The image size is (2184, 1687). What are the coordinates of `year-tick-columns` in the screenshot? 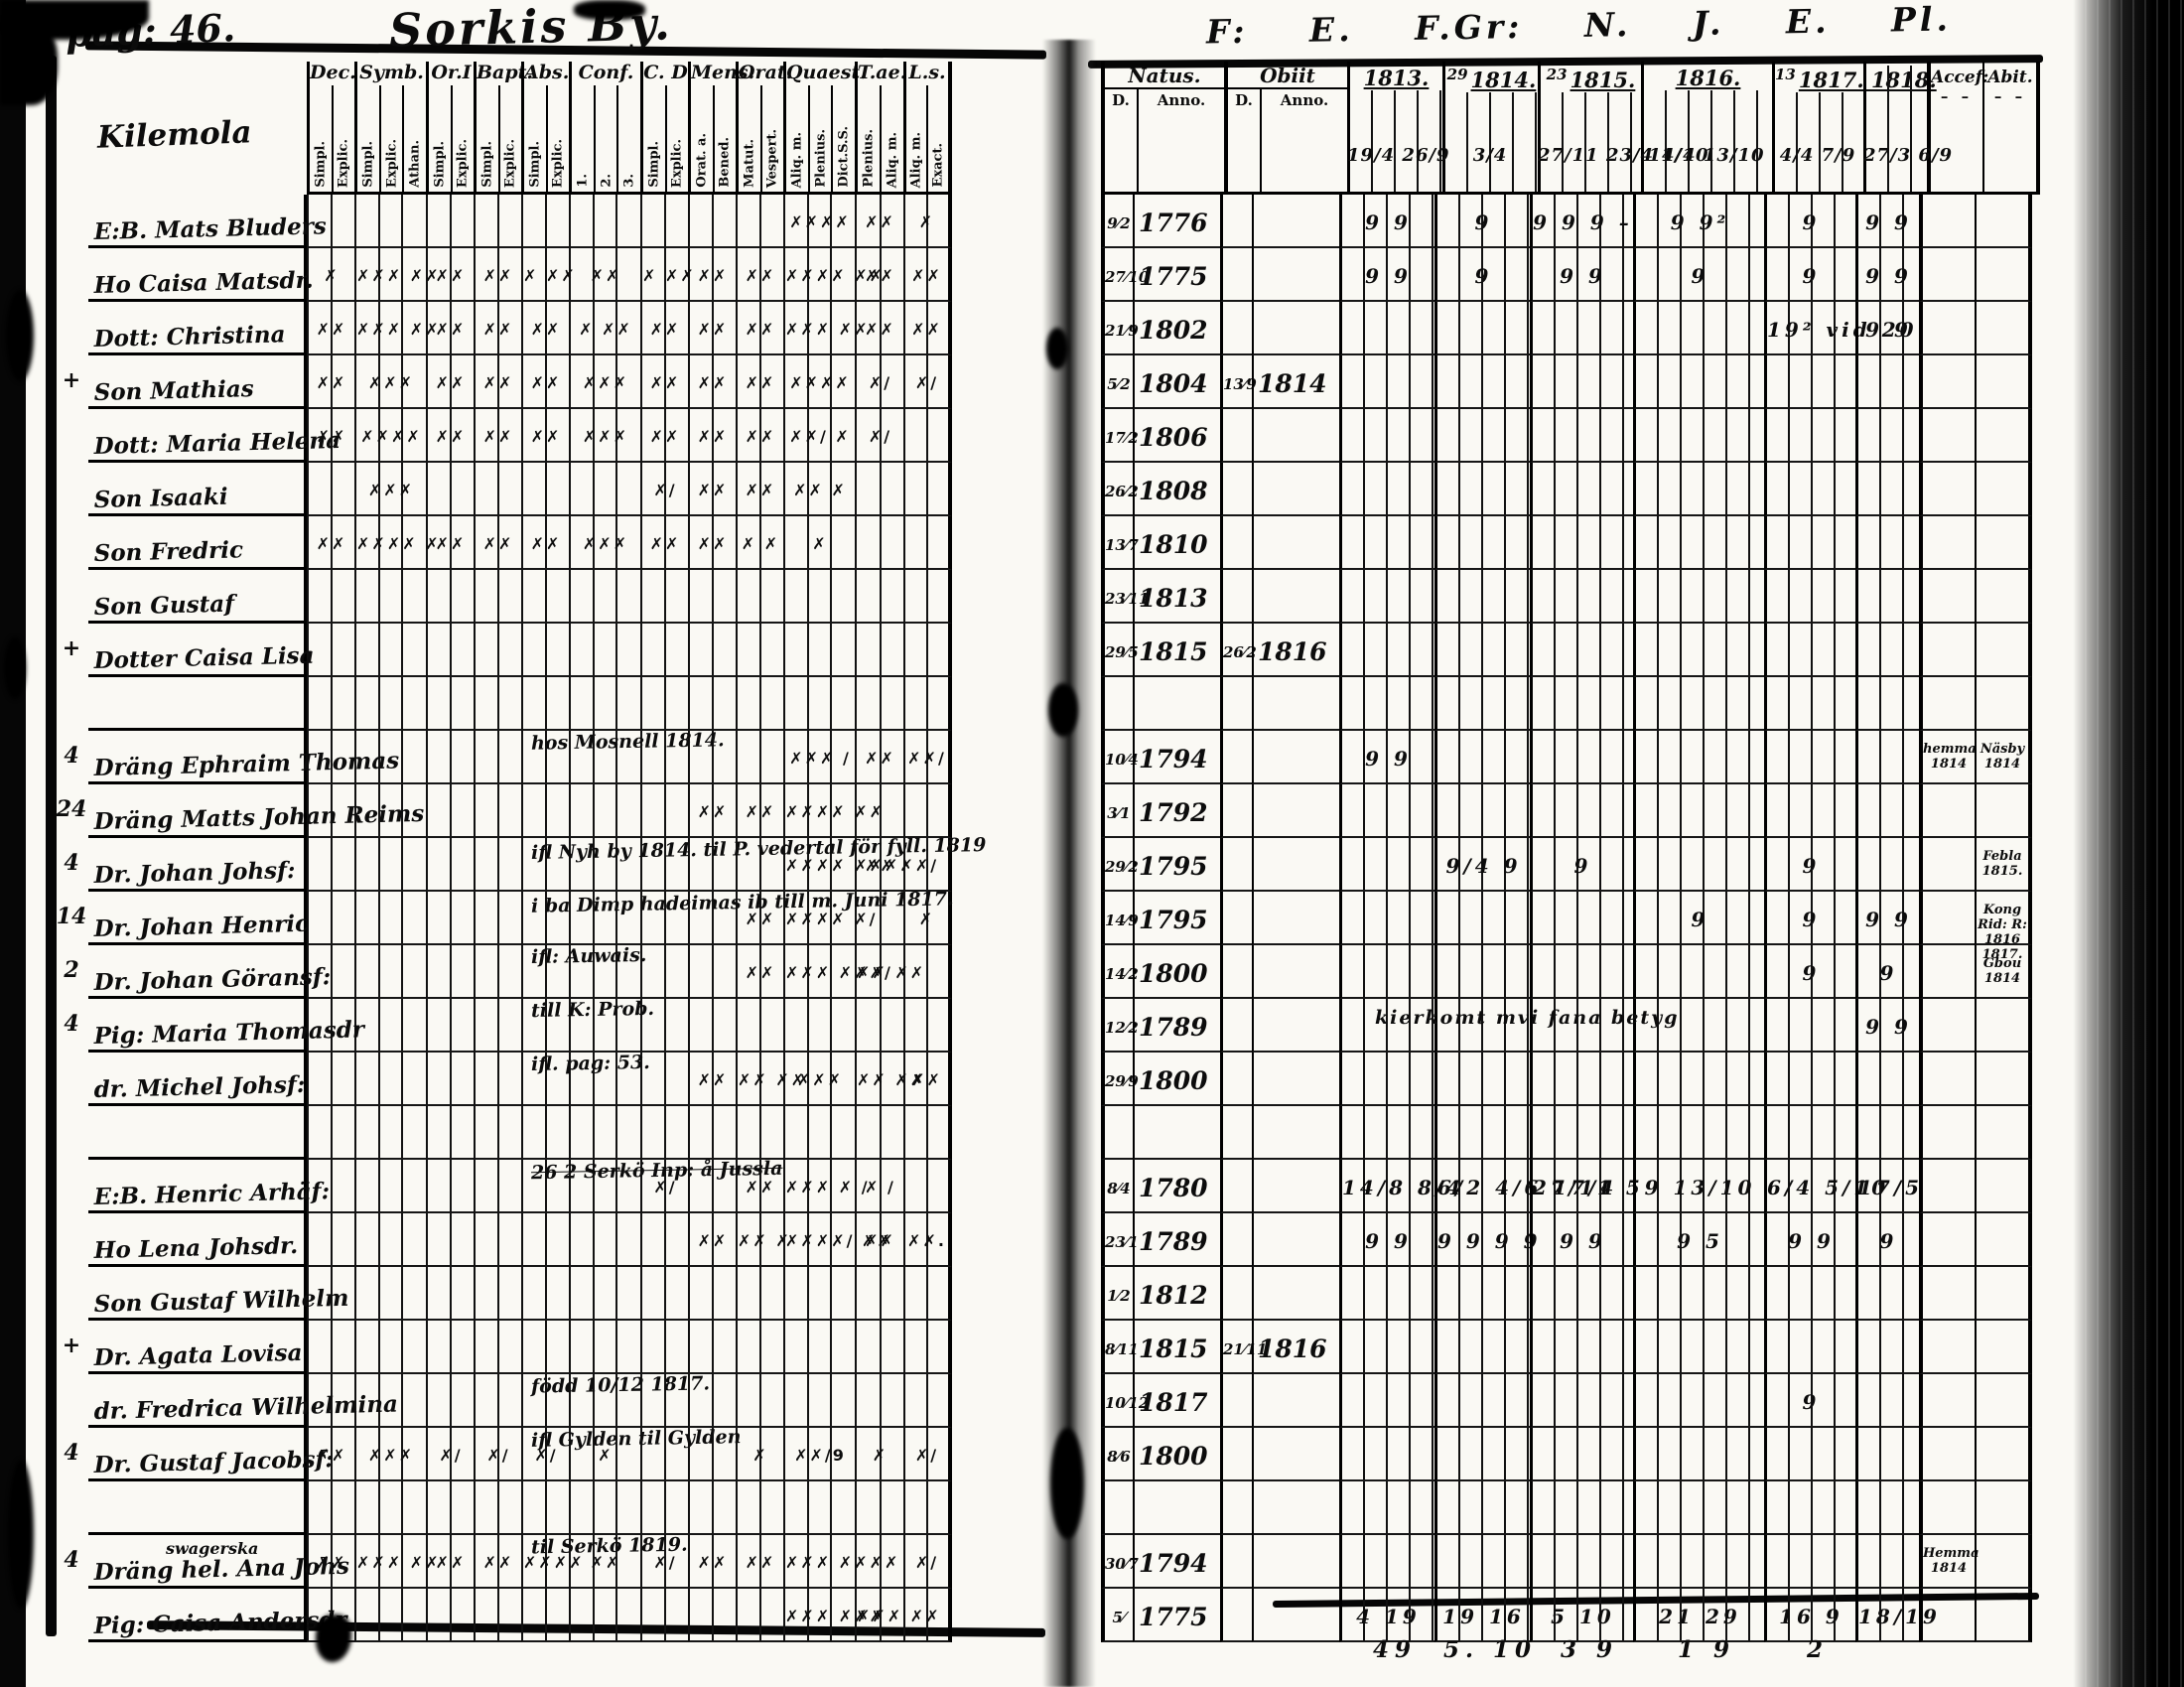 It's located at (1819, 142).